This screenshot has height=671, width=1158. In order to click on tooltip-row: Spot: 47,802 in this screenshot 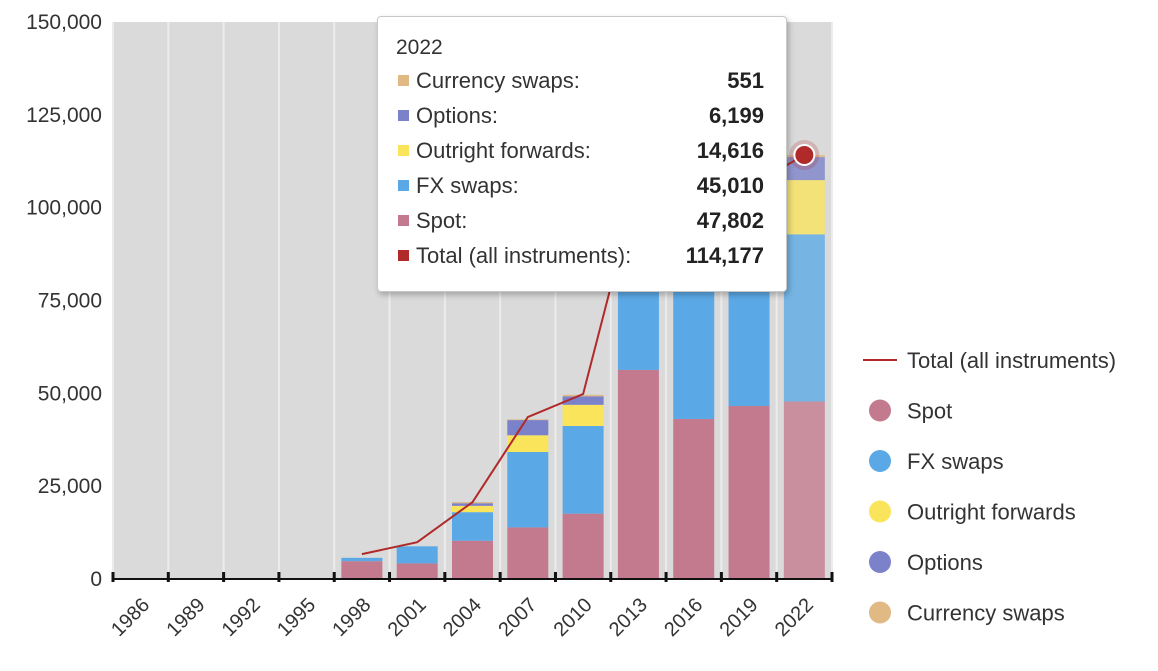, I will do `click(580, 220)`.